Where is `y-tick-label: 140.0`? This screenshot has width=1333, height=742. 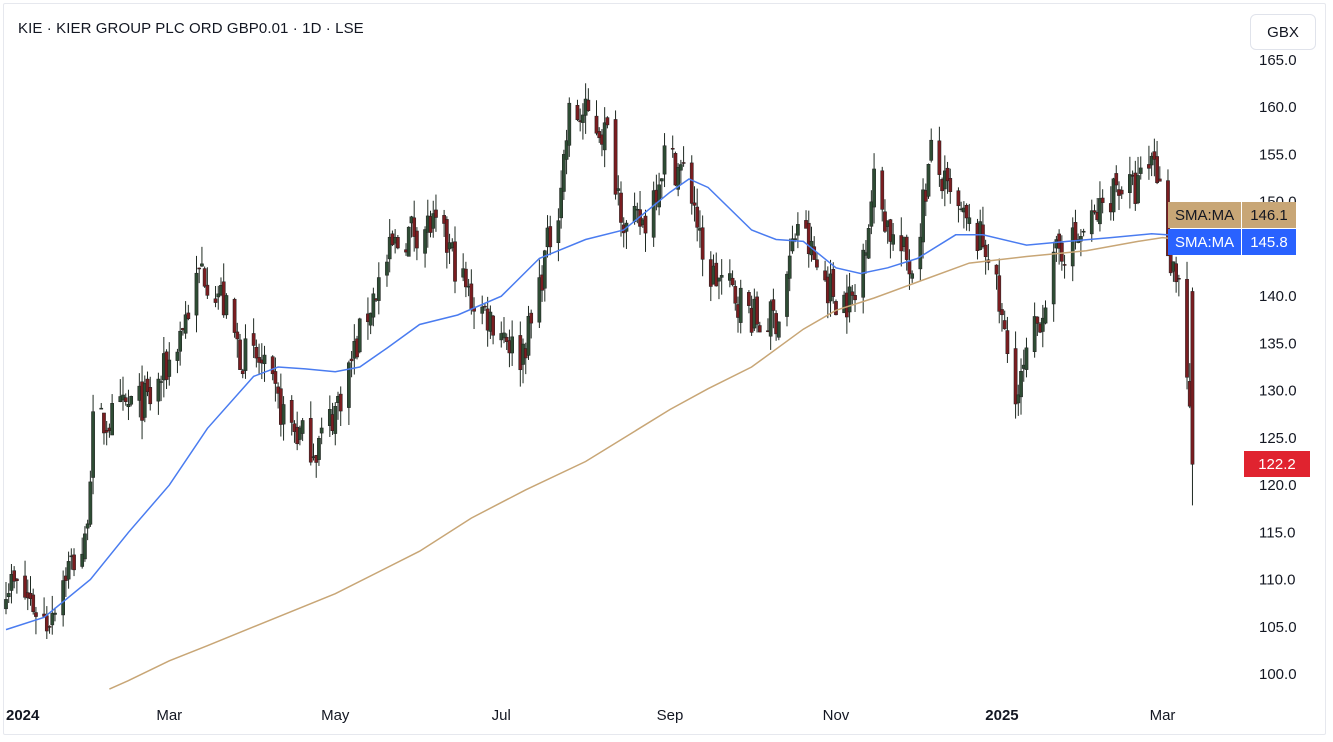
y-tick-label: 140.0 is located at coordinates (1278, 296).